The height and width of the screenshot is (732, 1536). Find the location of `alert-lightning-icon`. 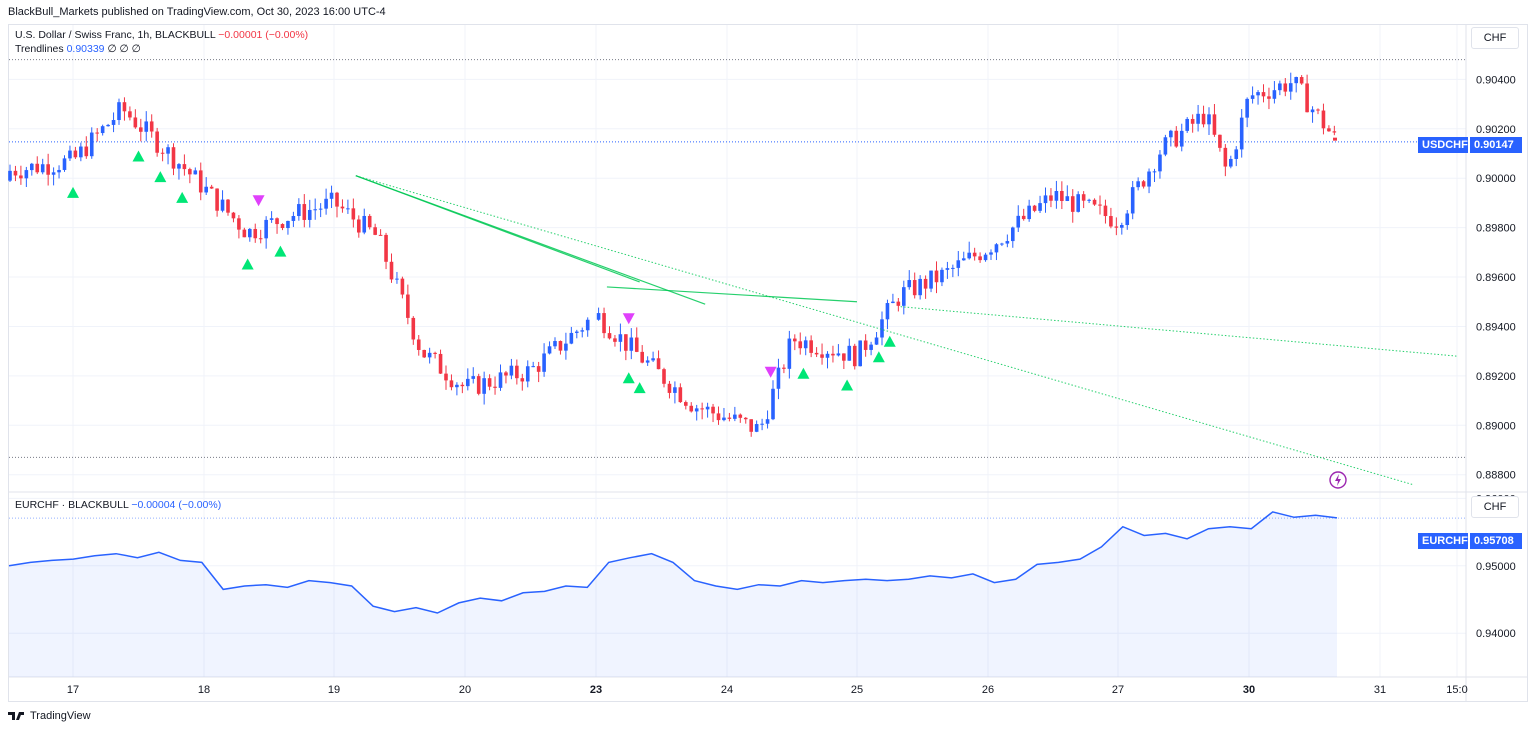

alert-lightning-icon is located at coordinates (1338, 480).